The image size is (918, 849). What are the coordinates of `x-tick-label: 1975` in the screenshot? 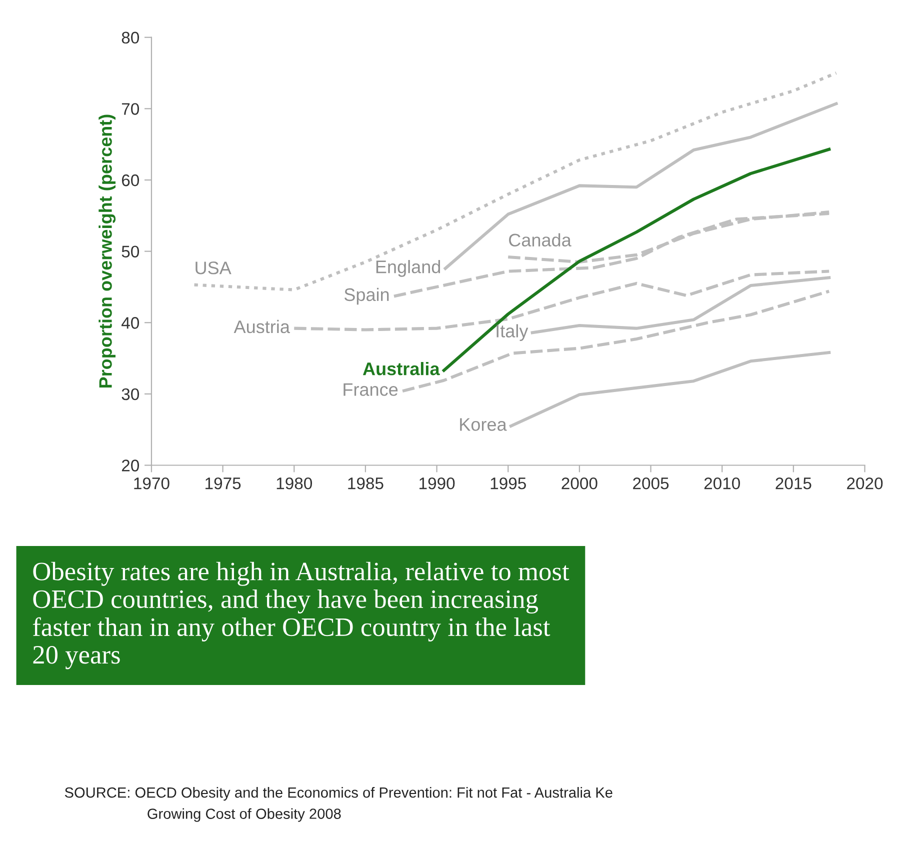 It's located at (223, 484).